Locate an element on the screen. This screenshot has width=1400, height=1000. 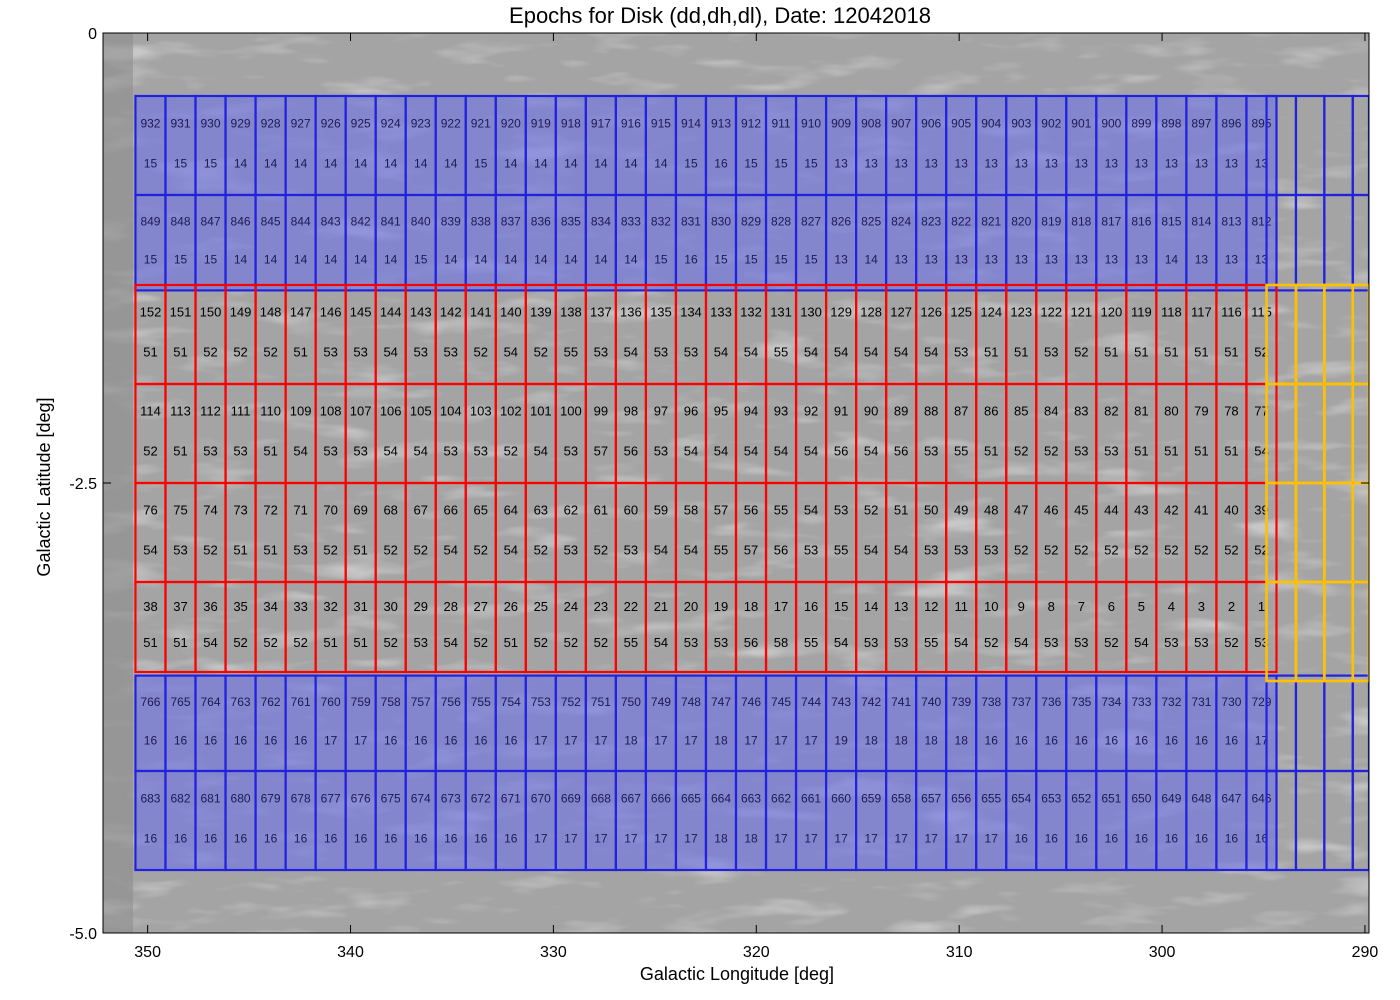
blue-field-id: 845 is located at coordinates (271, 222).